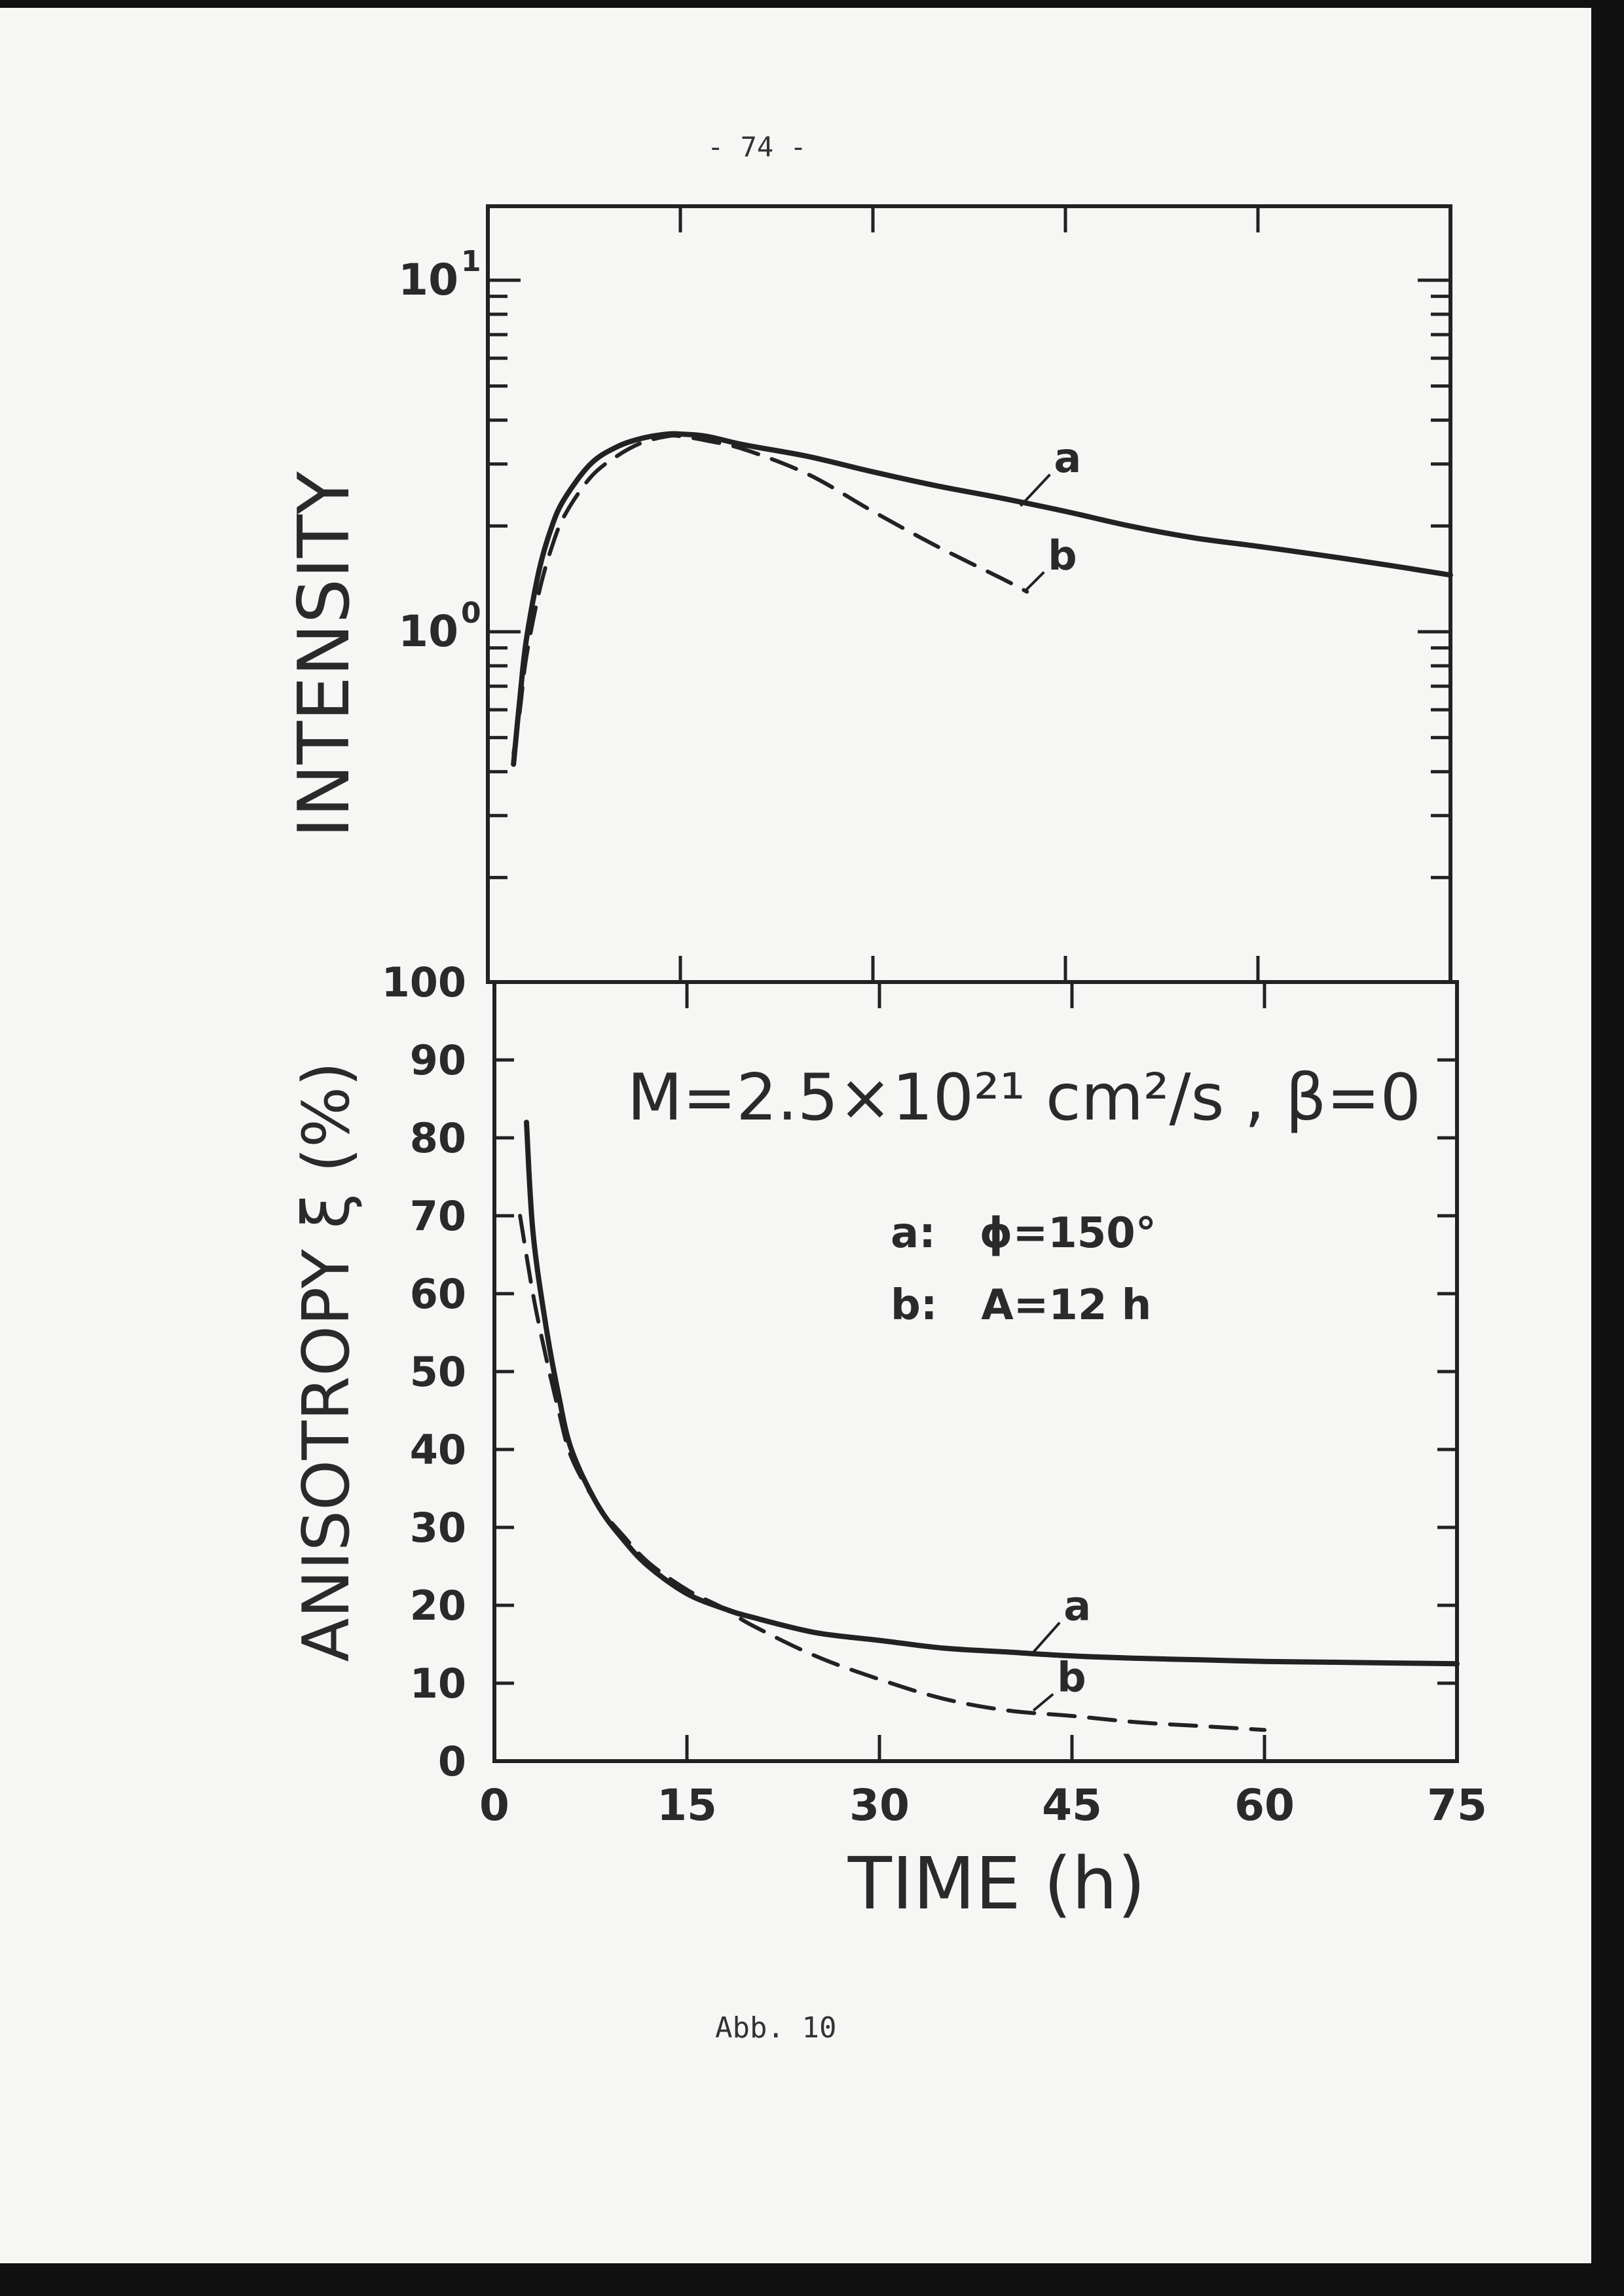  Describe the element at coordinates (1077, 1606) in the screenshot. I see `anisotropy-label-a: a` at that location.